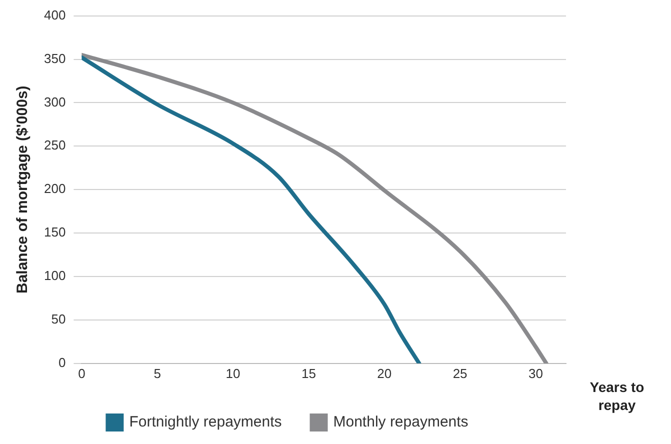 Image resolution: width=671 pixels, height=444 pixels. What do you see at coordinates (535, 373) in the screenshot?
I see `x-tick-label: 30` at bounding box center [535, 373].